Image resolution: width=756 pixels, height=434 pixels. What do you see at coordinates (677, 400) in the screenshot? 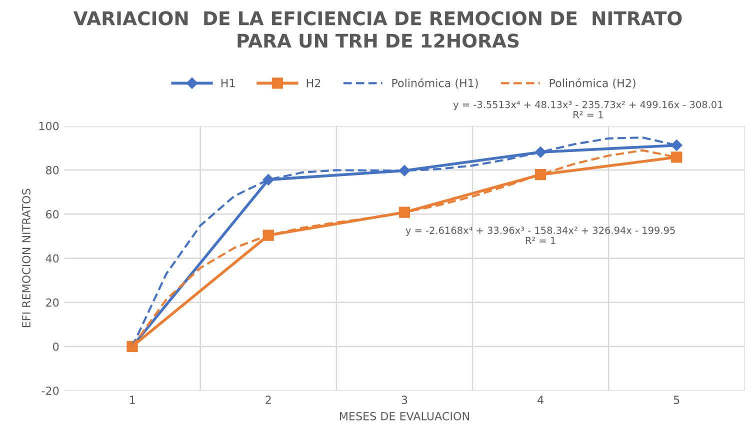
I see `x-tick-label: 5` at bounding box center [677, 400].